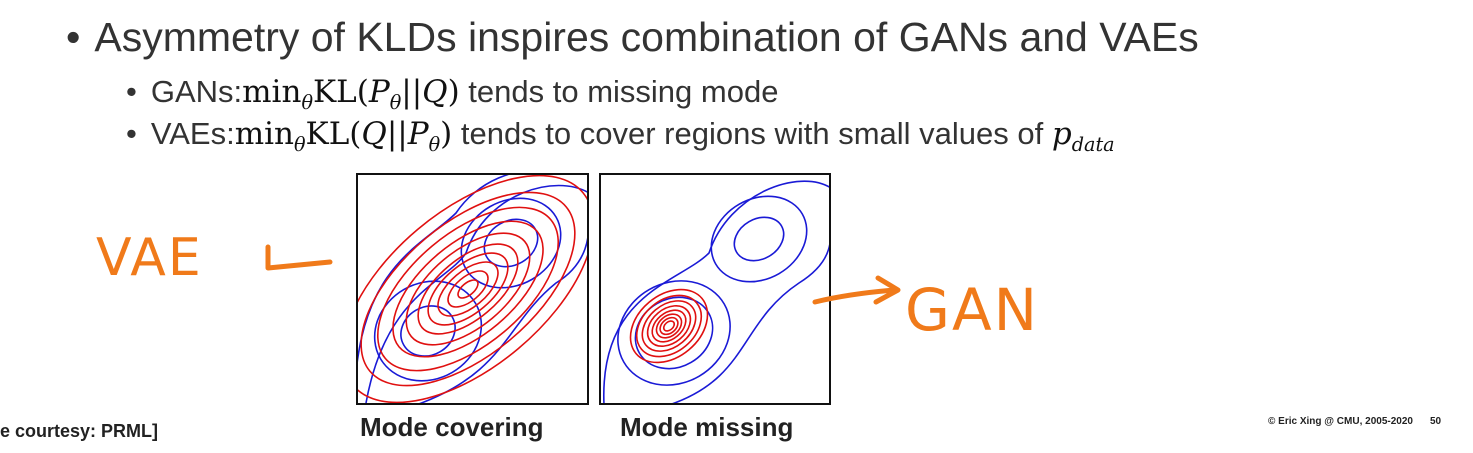 This screenshot has width=1473, height=453. Describe the element at coordinates (1083, 136) in the screenshot. I see `pdata-symbol: pdata` at that location.